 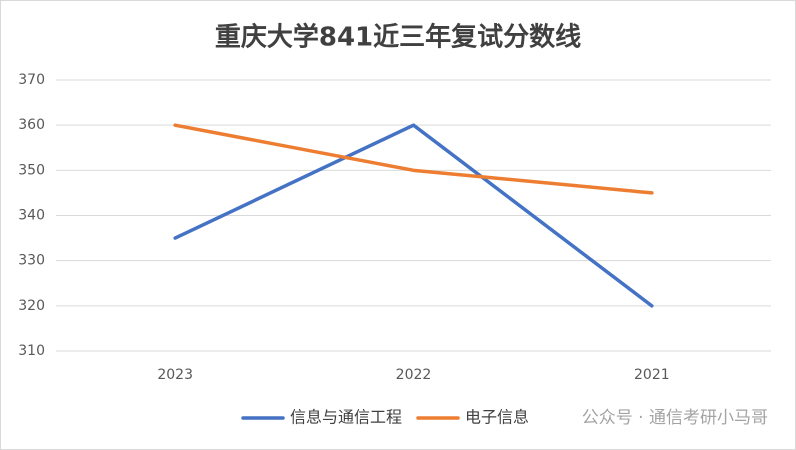 I want to click on y-tick-label: 330, so click(x=31, y=261).